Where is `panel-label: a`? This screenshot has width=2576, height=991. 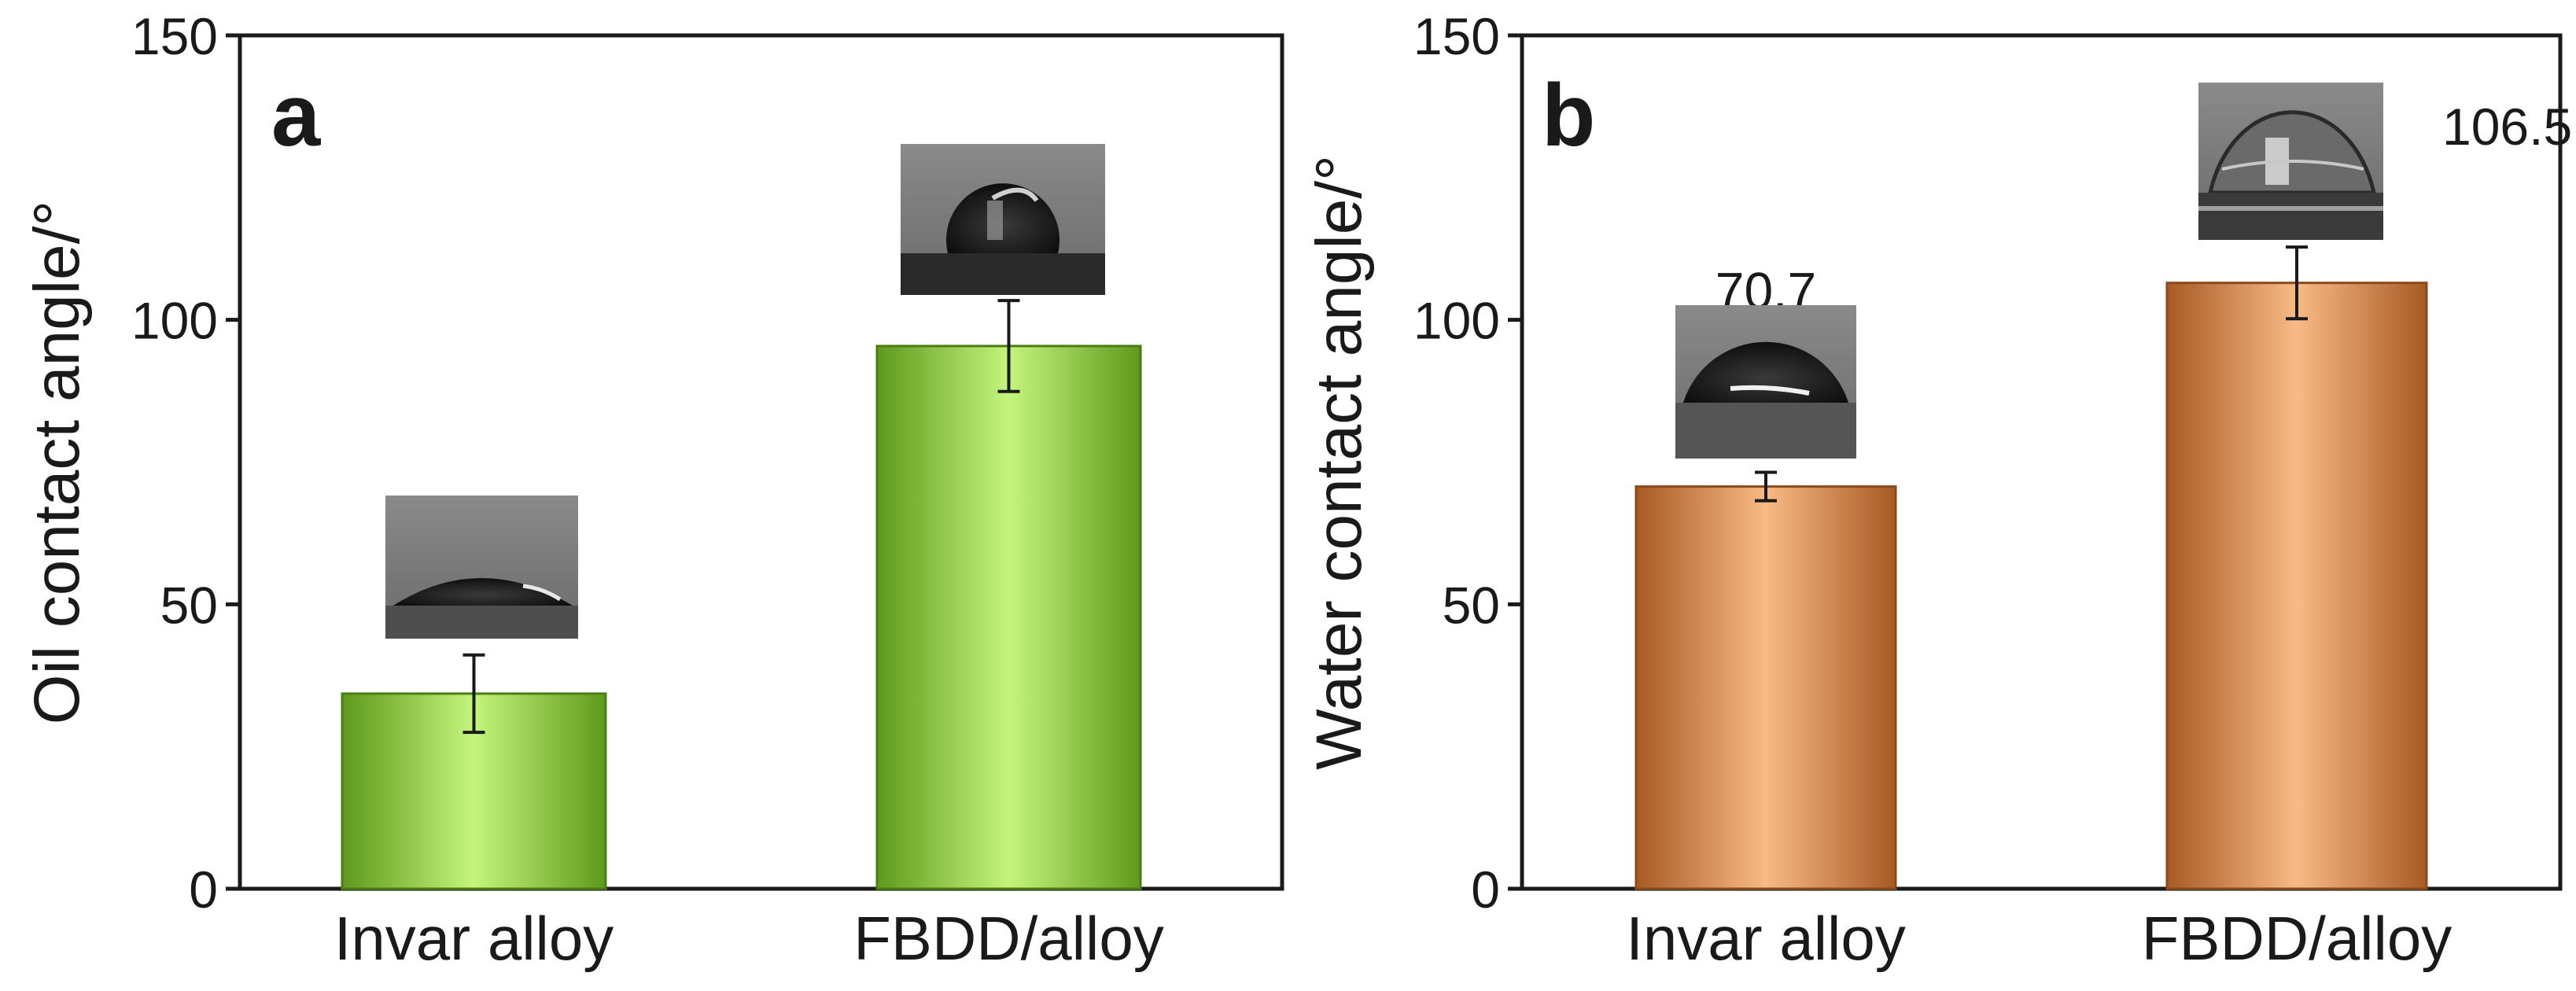 panel-label: a is located at coordinates (296, 115).